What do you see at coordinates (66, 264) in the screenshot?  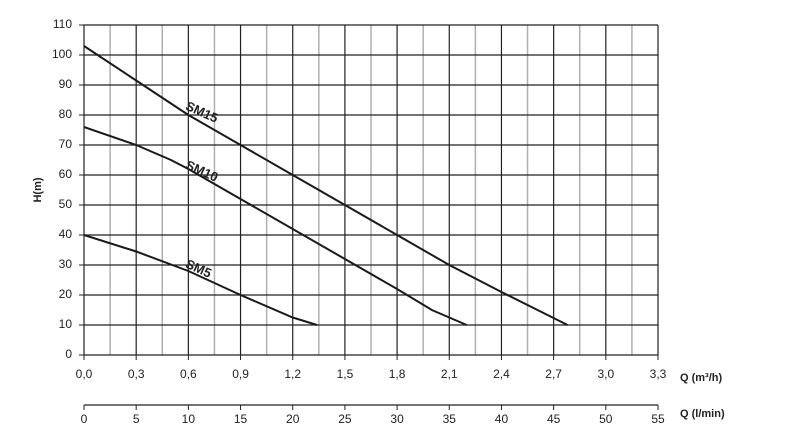 I see `y-tick-label: 30` at bounding box center [66, 264].